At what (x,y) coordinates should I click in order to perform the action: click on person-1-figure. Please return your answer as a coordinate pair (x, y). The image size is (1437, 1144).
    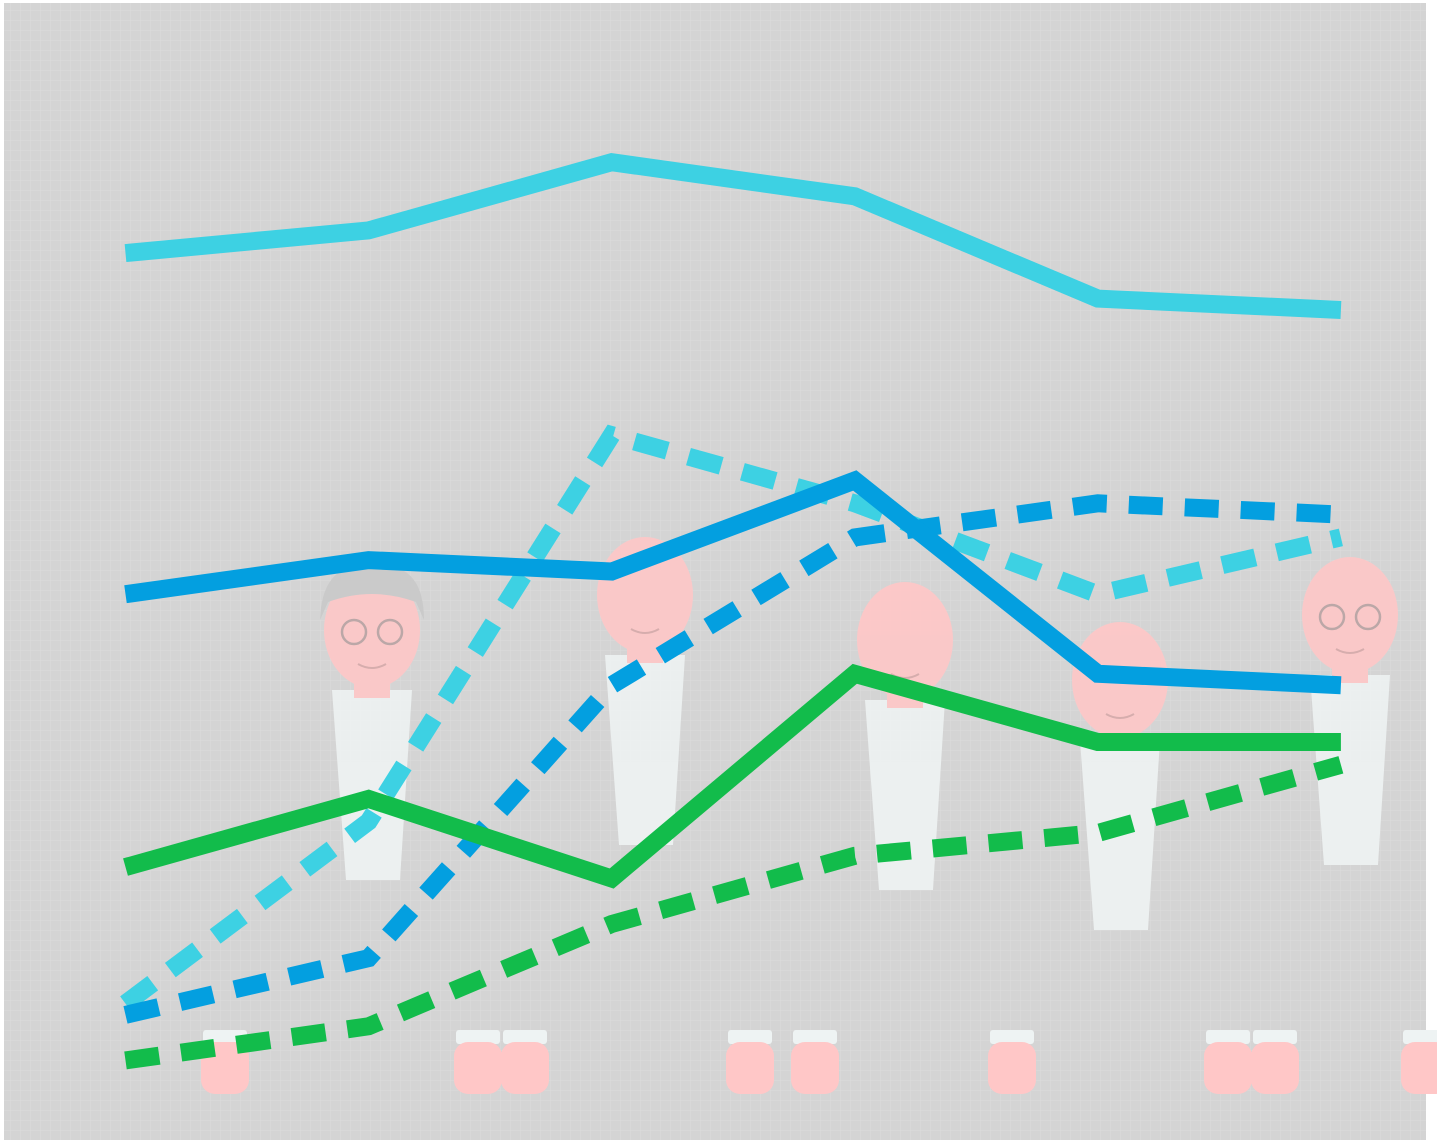
    Looking at the image, I should click on (372, 722).